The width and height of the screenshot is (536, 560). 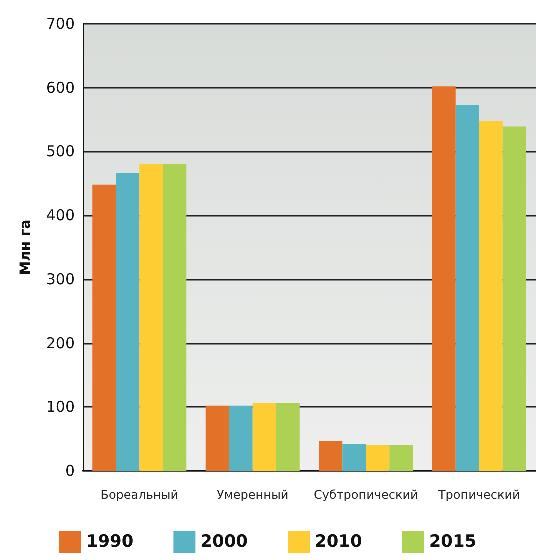 I want to click on y-tick-label: 500, so click(x=60, y=151).